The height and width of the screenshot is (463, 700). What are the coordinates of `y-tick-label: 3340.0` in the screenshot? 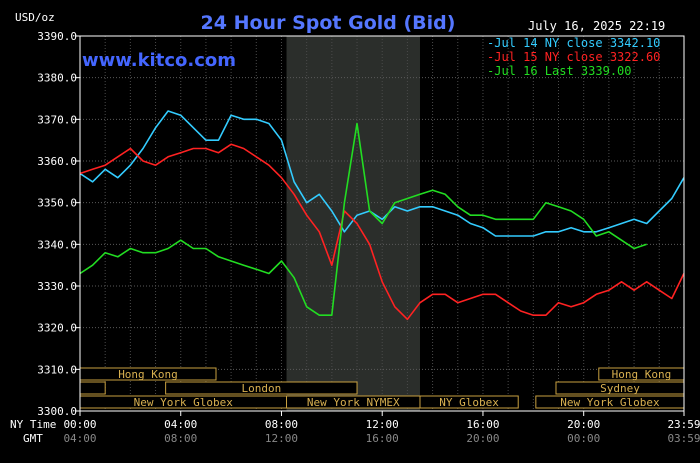 It's located at (57, 244).